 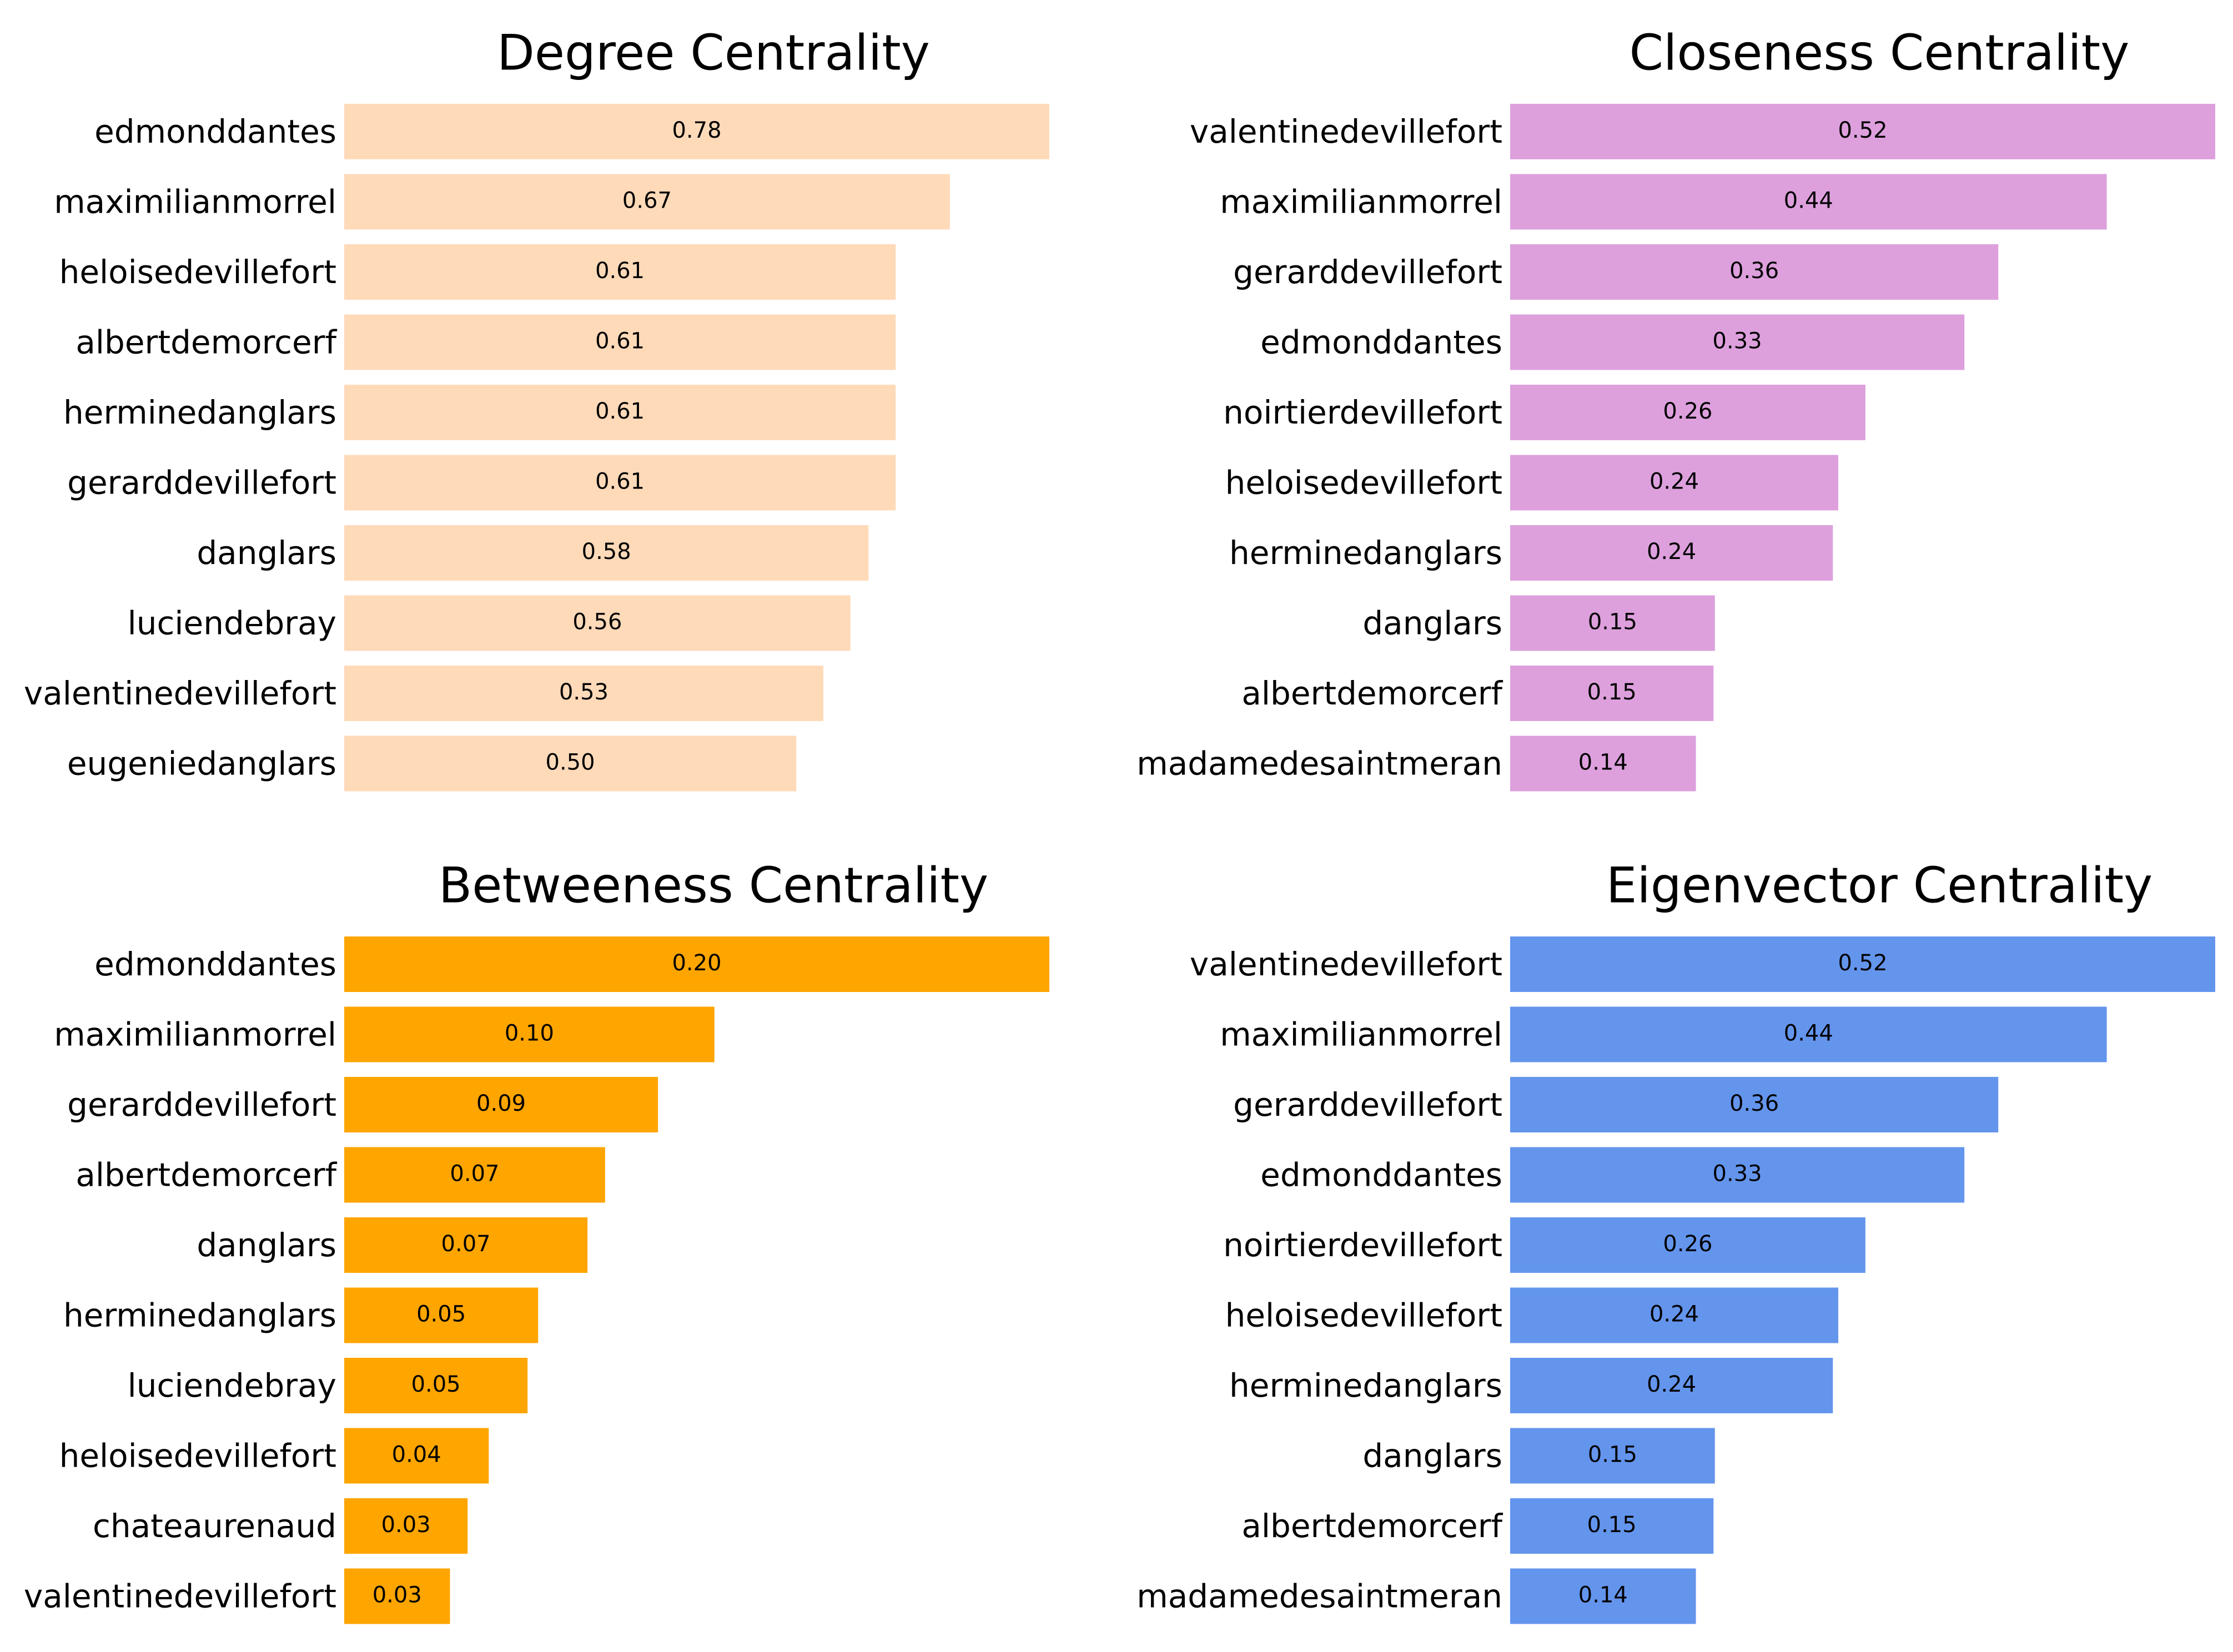 What do you see at coordinates (583, 692) in the screenshot?
I see `data-label: 0.53` at bounding box center [583, 692].